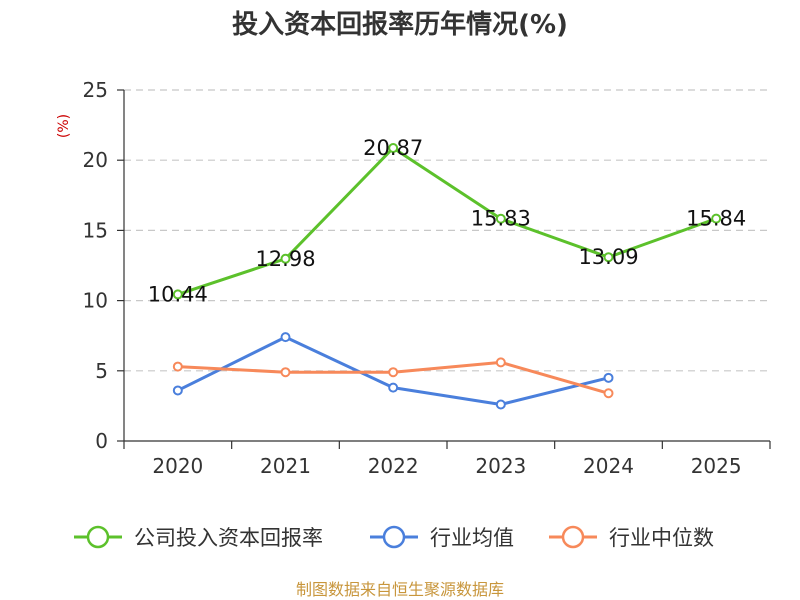 The width and height of the screenshot is (800, 600). What do you see at coordinates (472, 538) in the screenshot?
I see `legend-label: 行业均值` at bounding box center [472, 538].